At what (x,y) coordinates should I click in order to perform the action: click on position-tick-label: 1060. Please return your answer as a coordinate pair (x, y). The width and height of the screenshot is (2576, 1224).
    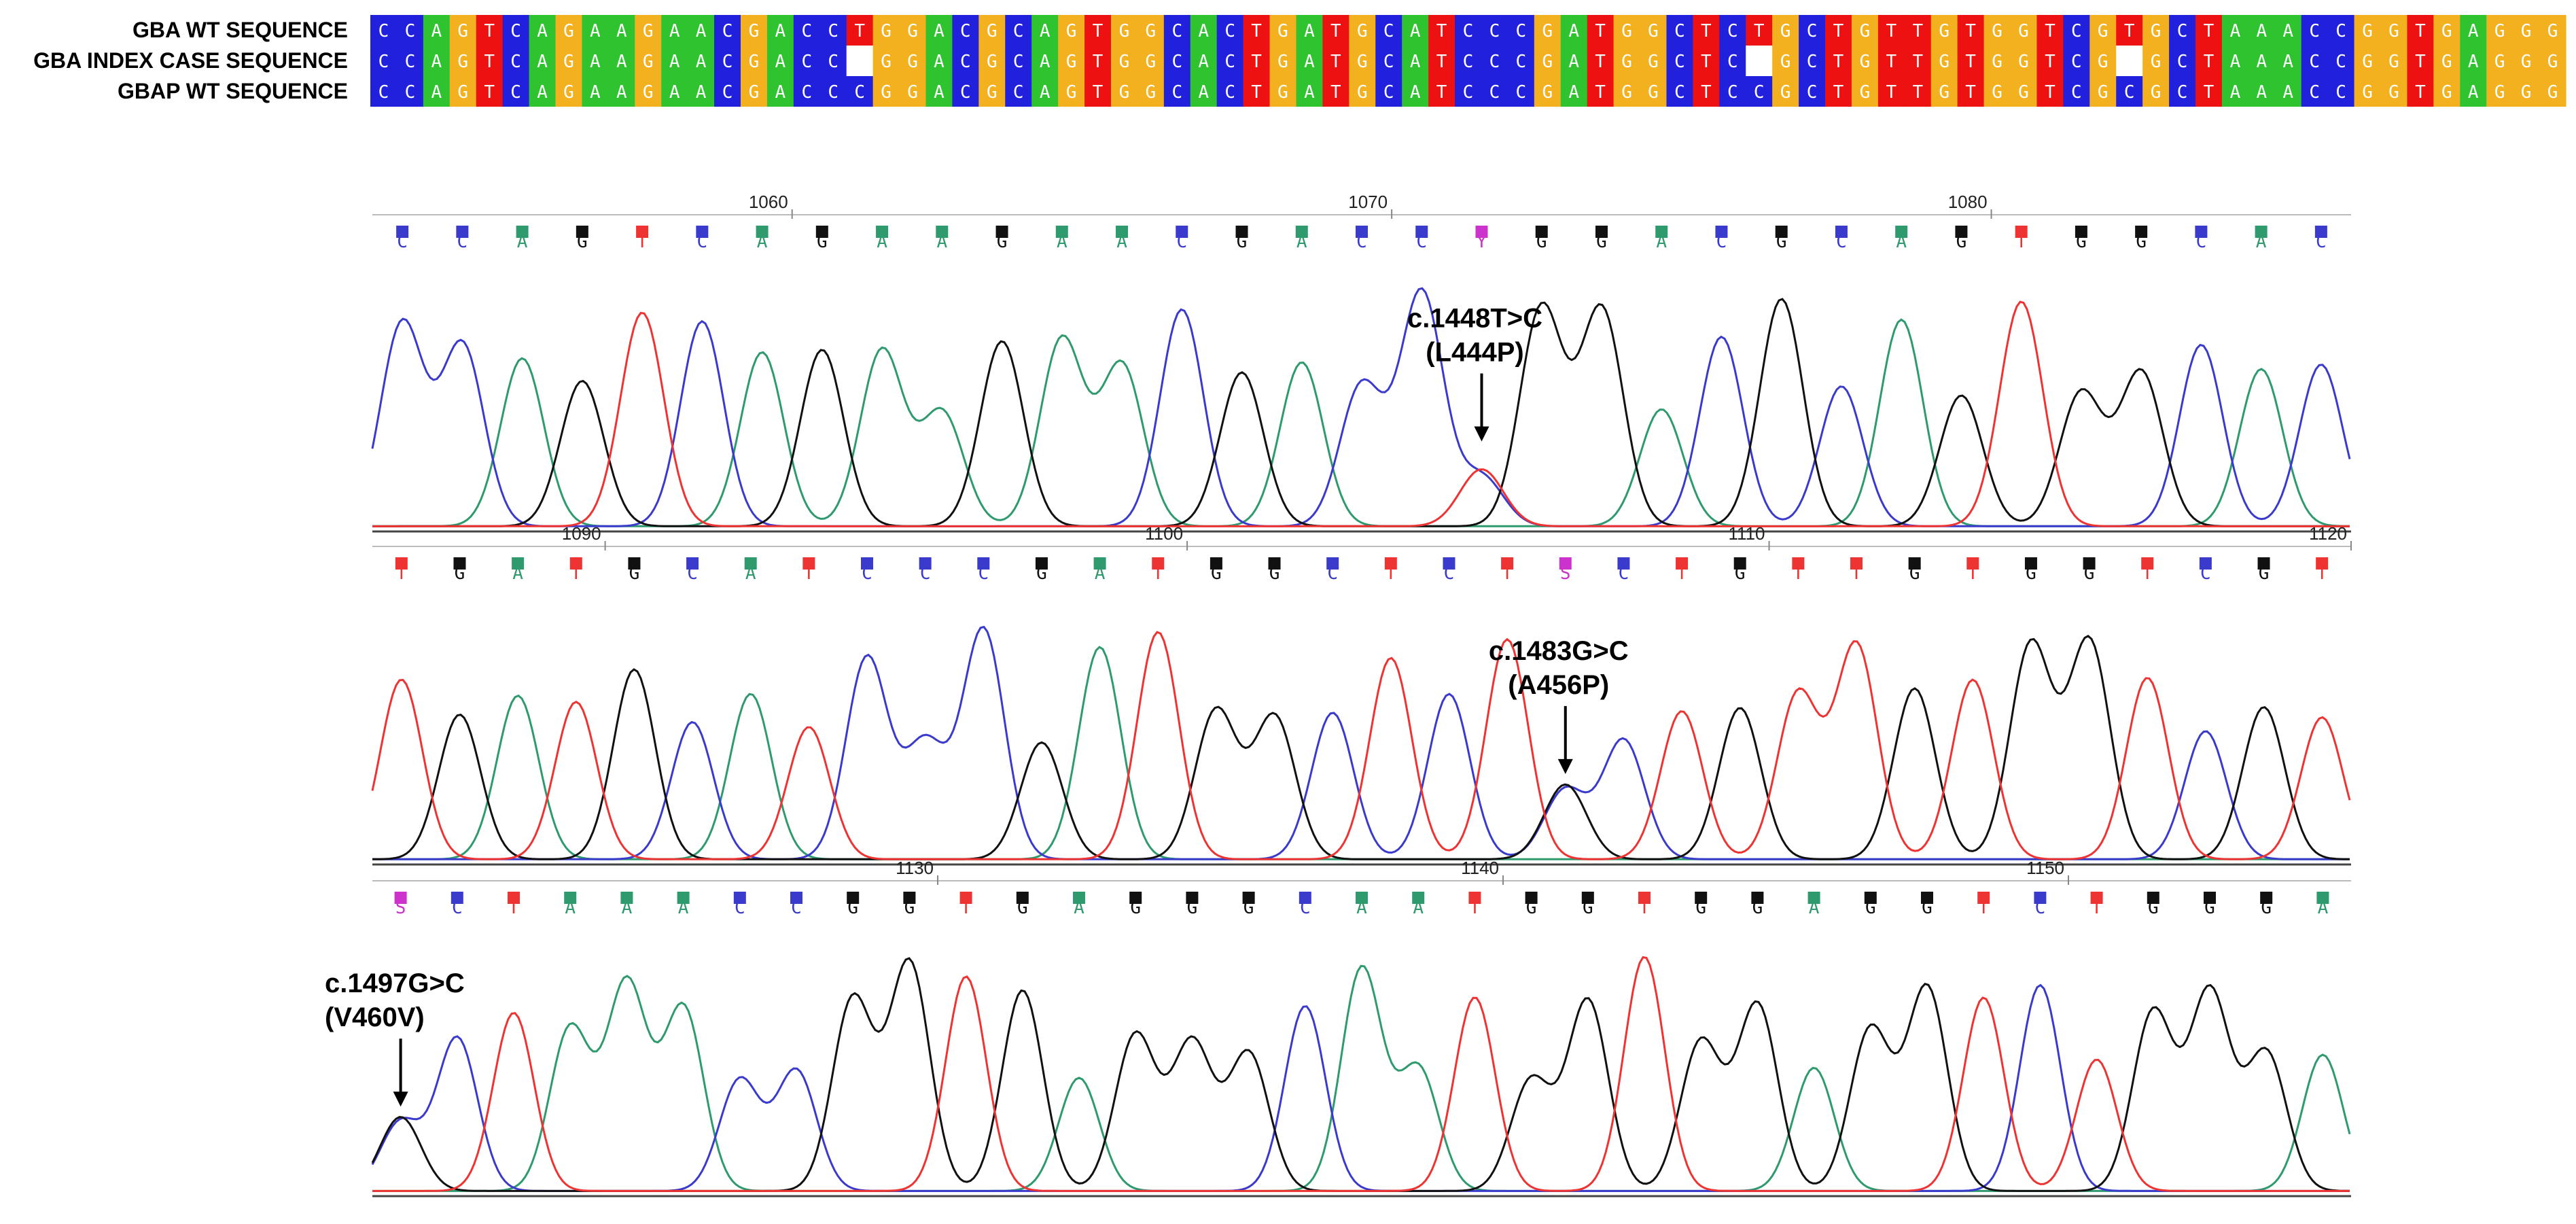
    Looking at the image, I should click on (768, 202).